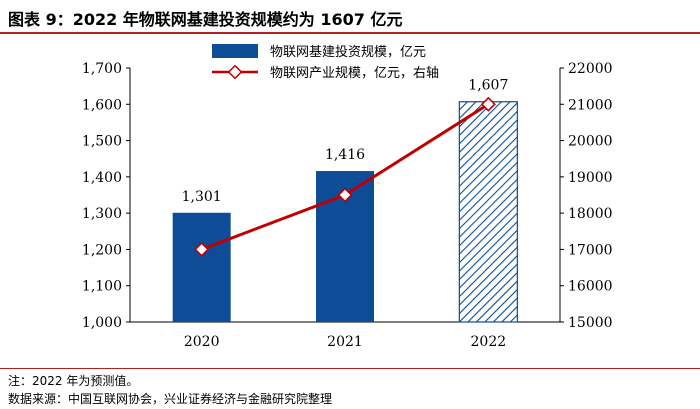 Image resolution: width=700 pixels, height=409 pixels. I want to click on y-left-tick-label: 1,100, so click(102, 287).